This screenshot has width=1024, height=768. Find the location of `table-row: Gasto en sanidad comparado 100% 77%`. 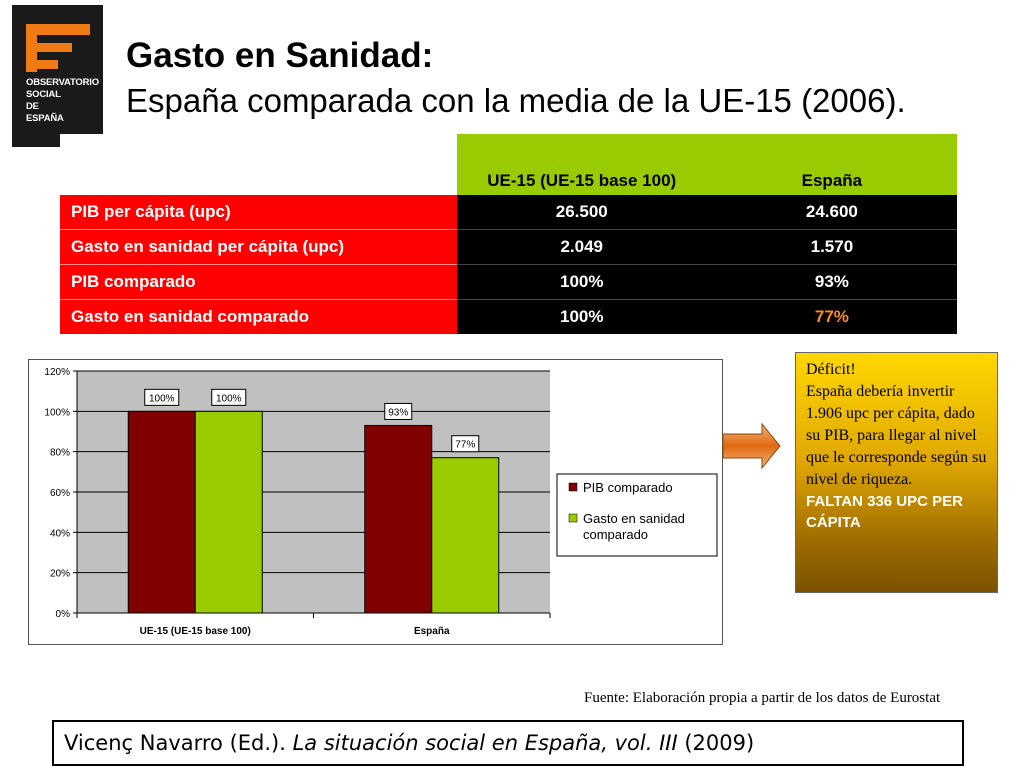

table-row: Gasto en sanidad comparado 100% 77% is located at coordinates (508, 316).